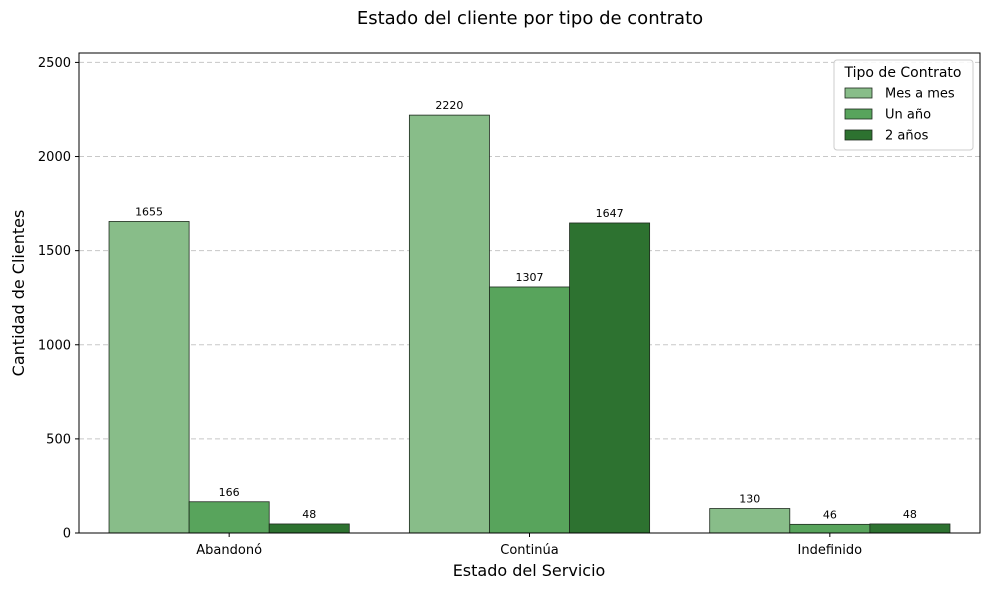 This screenshot has height=590, width=989. I want to click on bar-value-label: 1307, so click(530, 277).